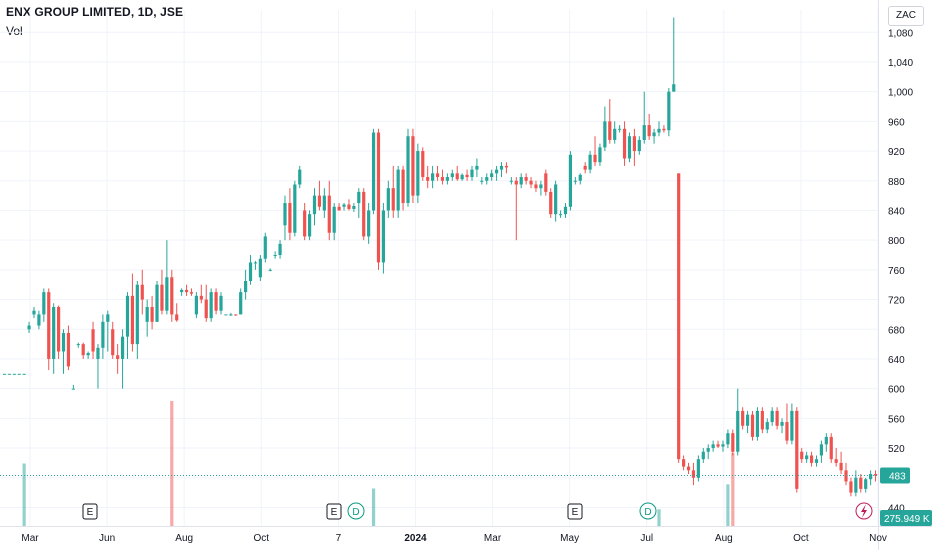  Describe the element at coordinates (897, 477) in the screenshot. I see `last-price-label: 483` at that location.